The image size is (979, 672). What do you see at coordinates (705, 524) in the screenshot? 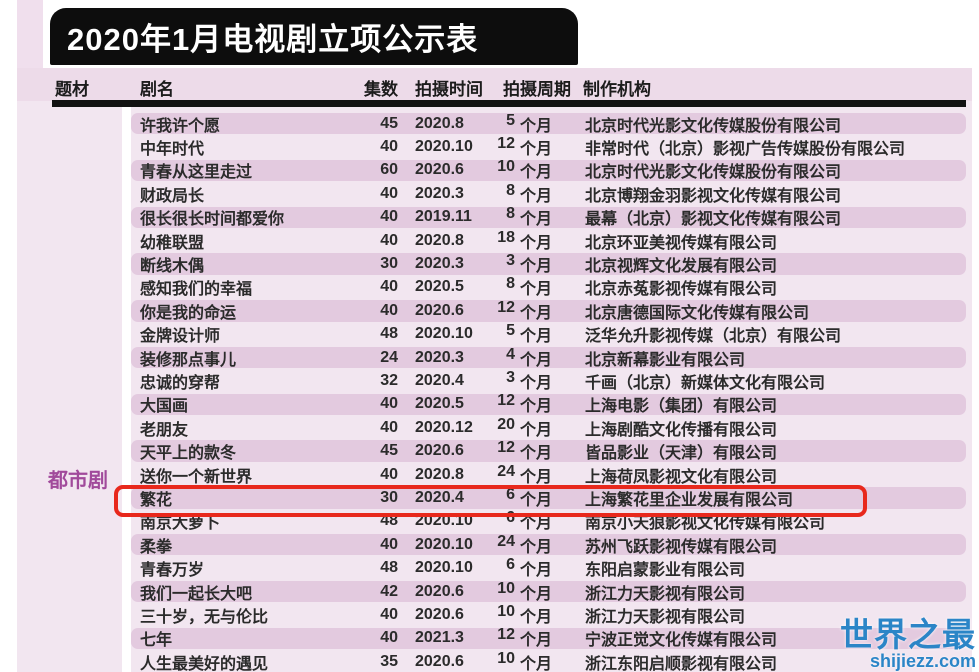
I see `cell-producer: 南京小天狼影视文化传媒有限公司` at bounding box center [705, 524].